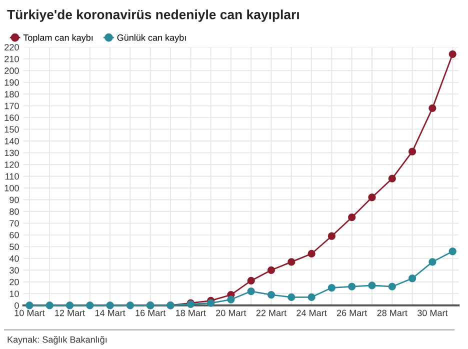 This screenshot has height=349, width=468. What do you see at coordinates (153, 16) in the screenshot?
I see `chart-title: Türkiye'de koronavirüs nedeniyle can kayıpları` at bounding box center [153, 16].